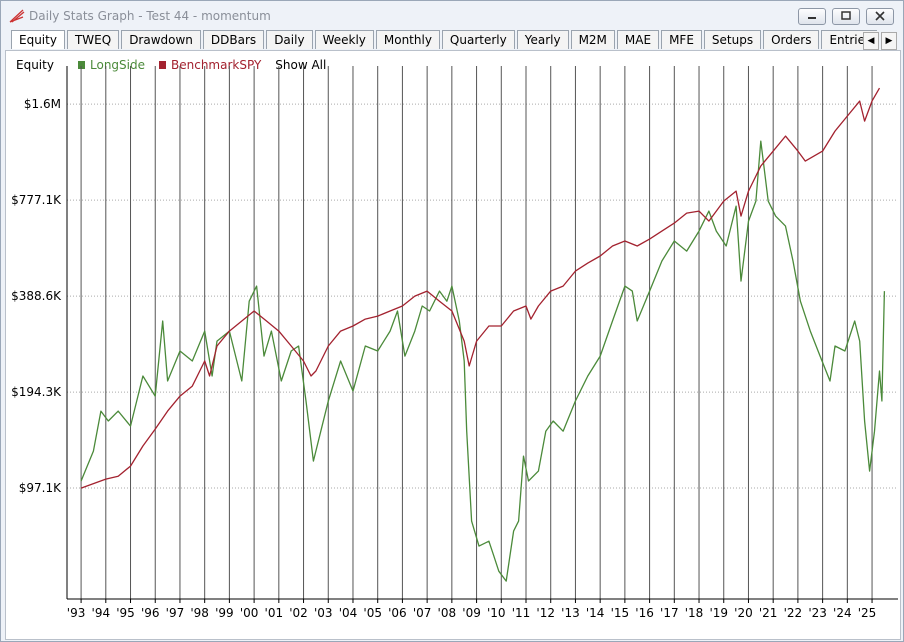 The height and width of the screenshot is (642, 904). I want to click on tab: MFE, so click(681, 39).